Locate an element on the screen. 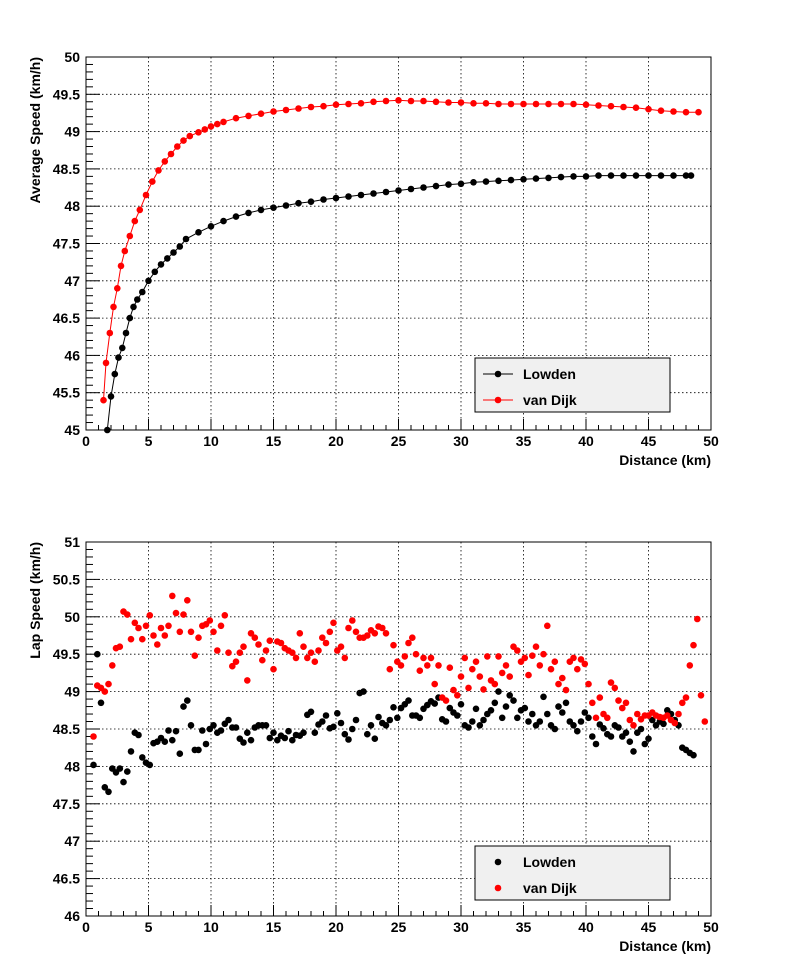 The image size is (796, 972). x-tick-label: 10 is located at coordinates (211, 441).